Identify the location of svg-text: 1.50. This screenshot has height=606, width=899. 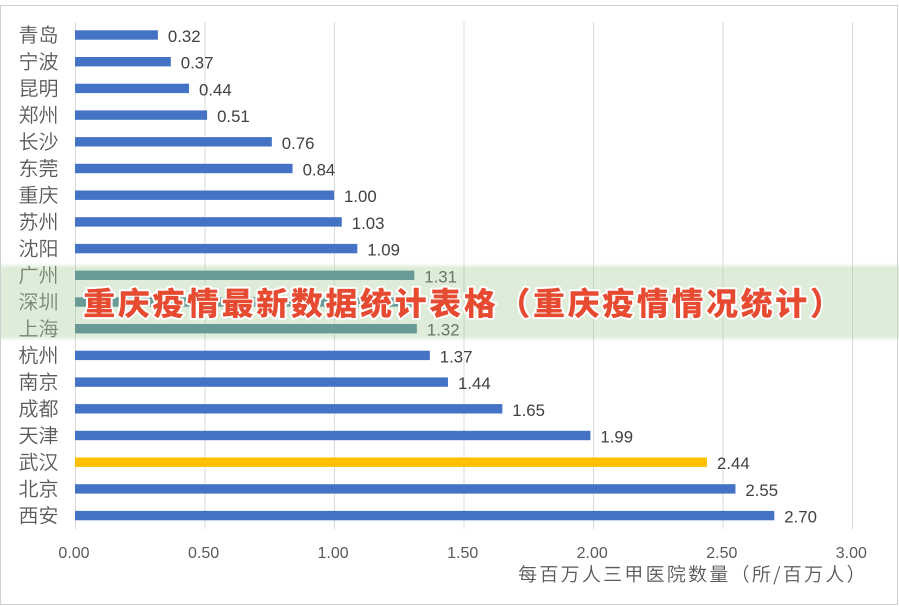
(462, 553).